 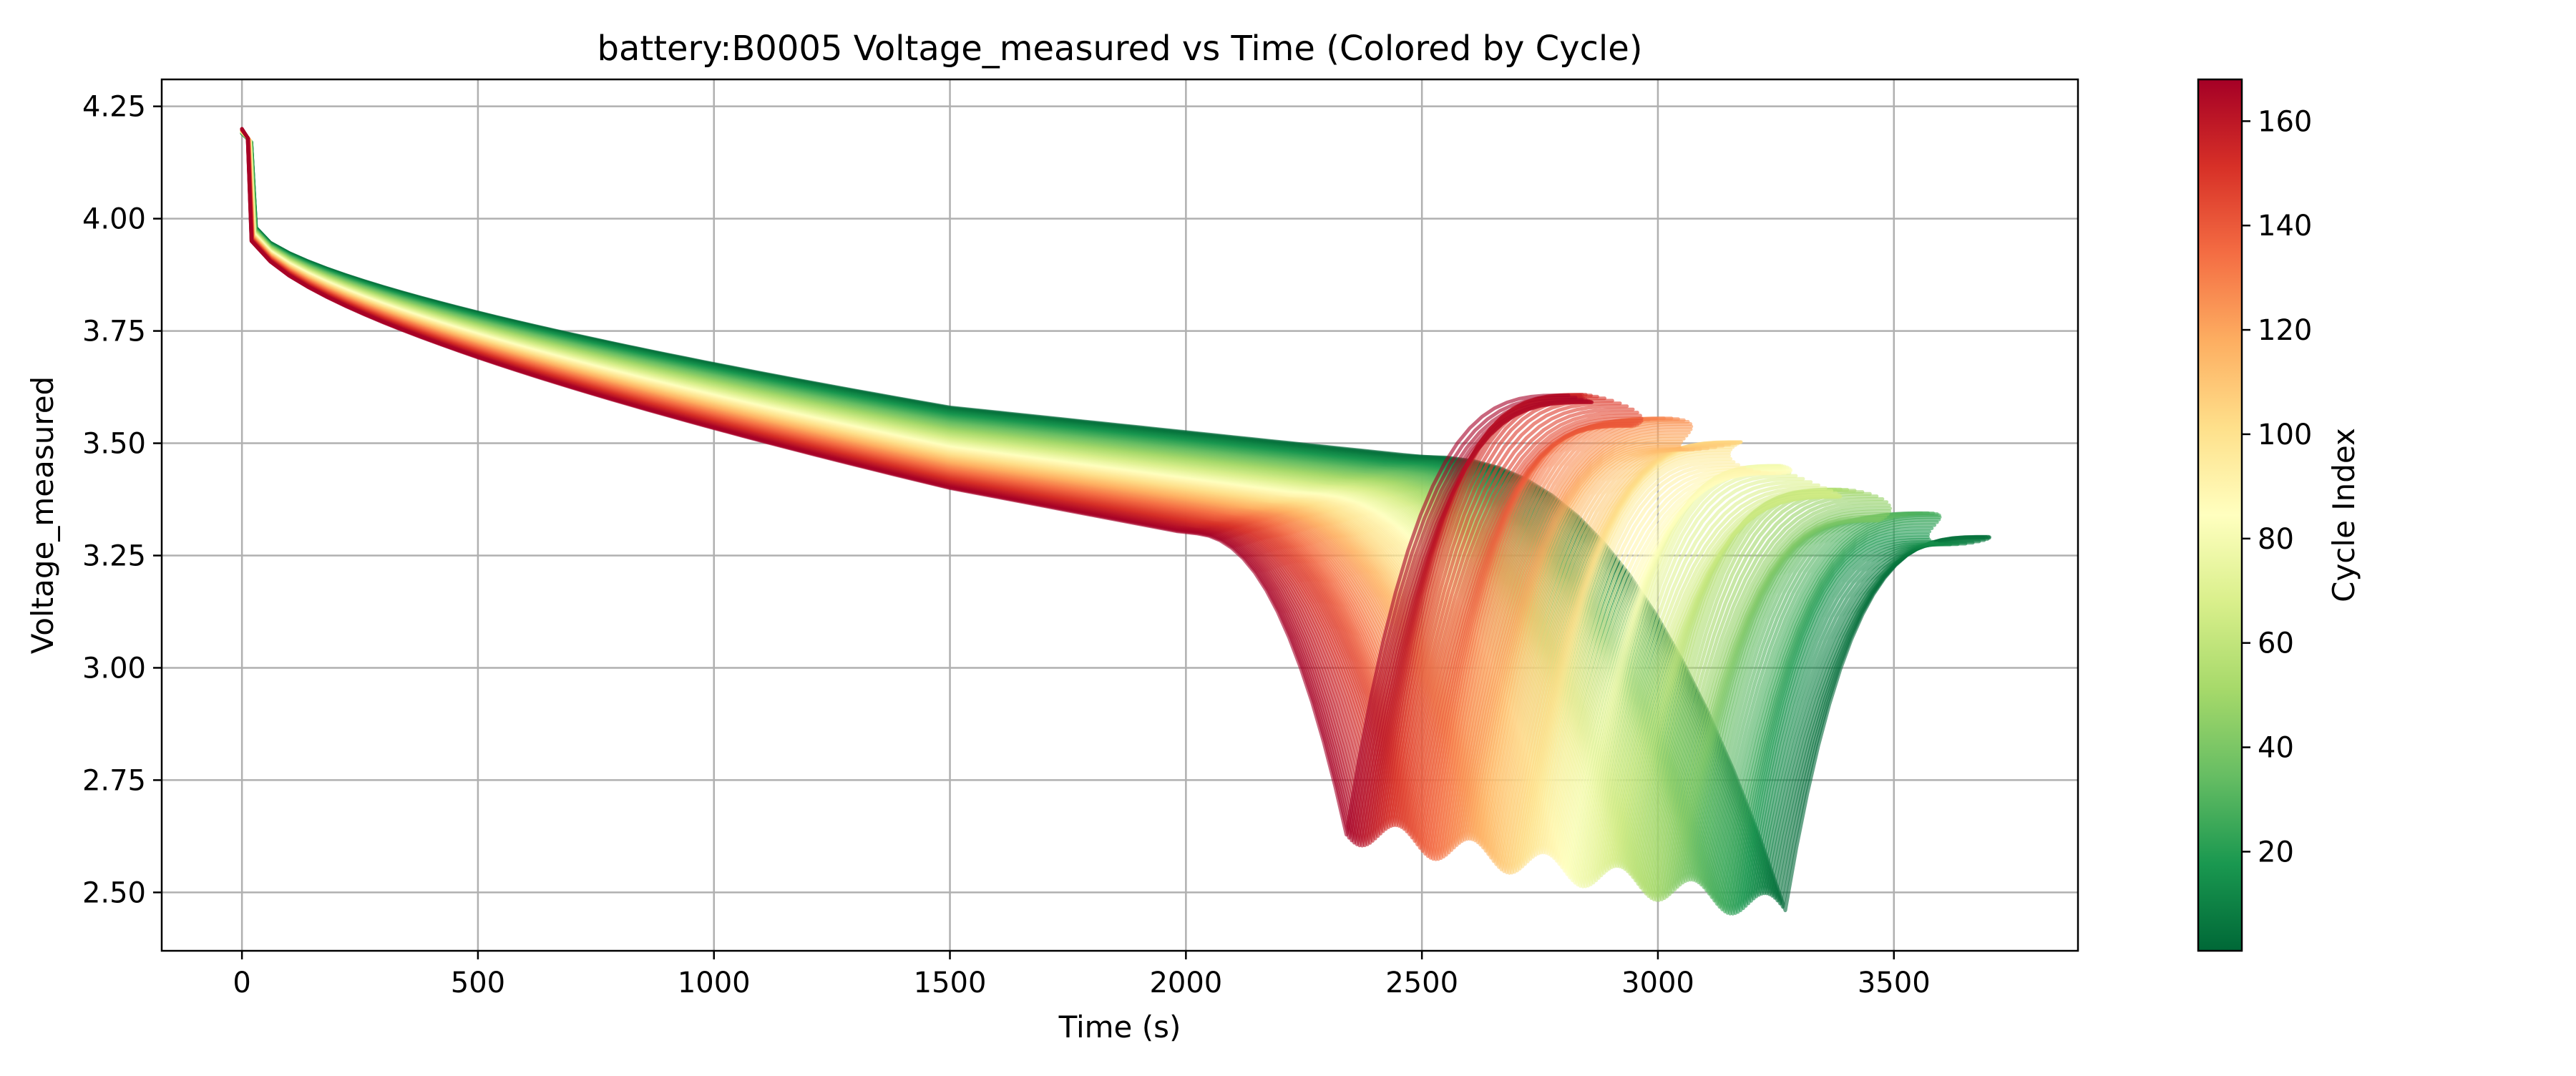 I want to click on x-tick-label: 0, so click(x=241, y=983).